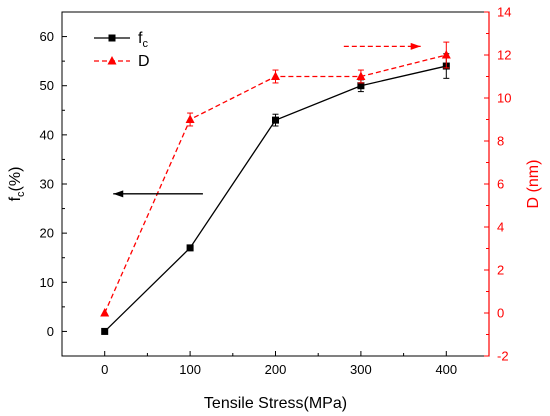  What do you see at coordinates (533, 184) in the screenshot?
I see `right-y-axis-title: D (nm)` at bounding box center [533, 184].